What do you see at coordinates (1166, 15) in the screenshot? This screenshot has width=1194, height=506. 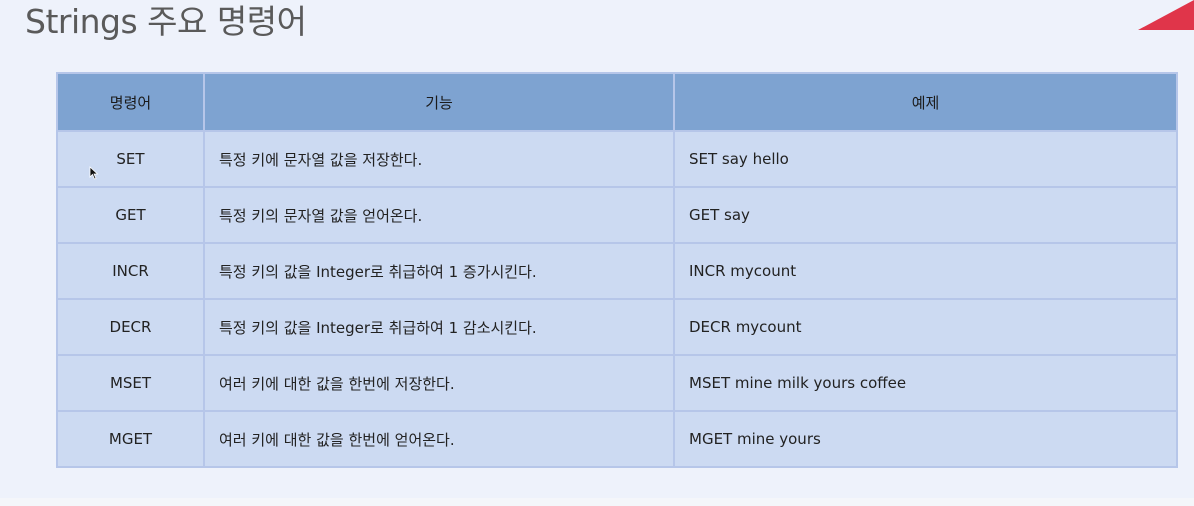 I see `red-triangle-icon` at bounding box center [1166, 15].